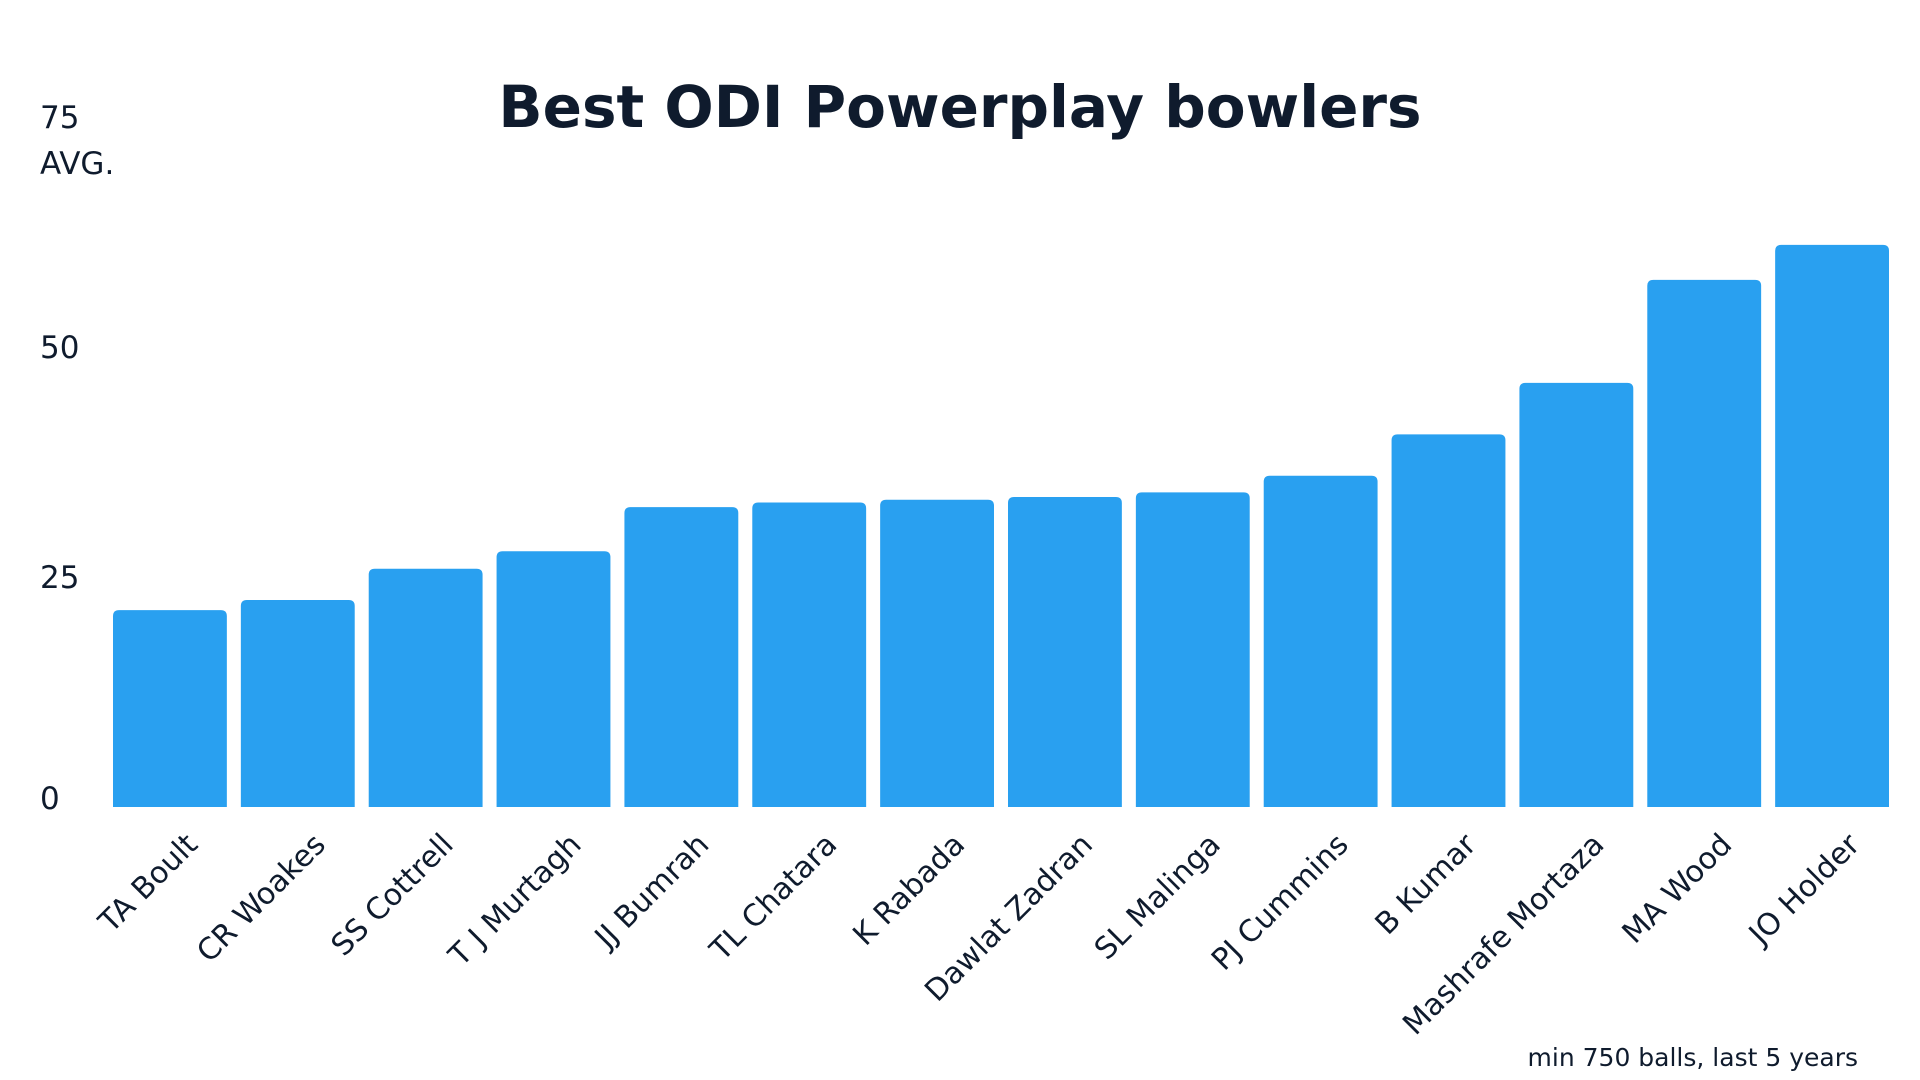 This screenshot has width=1920, height=1080. I want to click on x-tick-label: SL Malinga, so click(1158, 897).